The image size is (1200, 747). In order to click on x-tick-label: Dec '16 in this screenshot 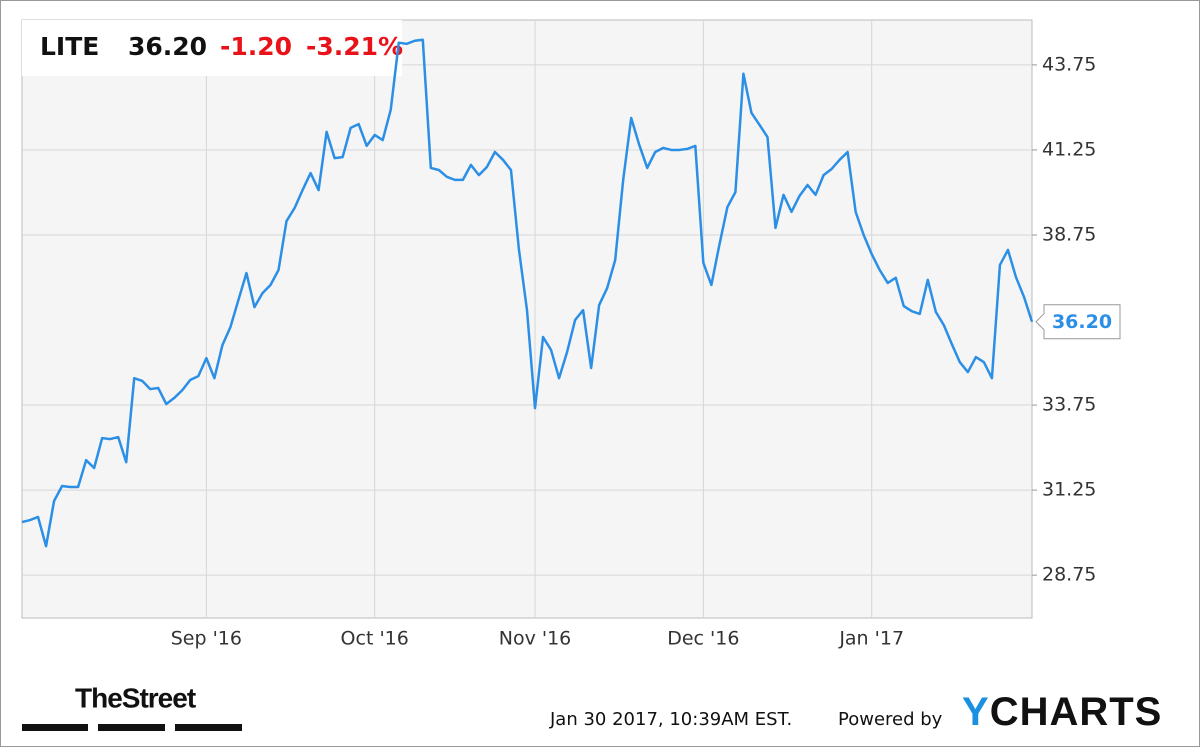, I will do `click(703, 639)`.